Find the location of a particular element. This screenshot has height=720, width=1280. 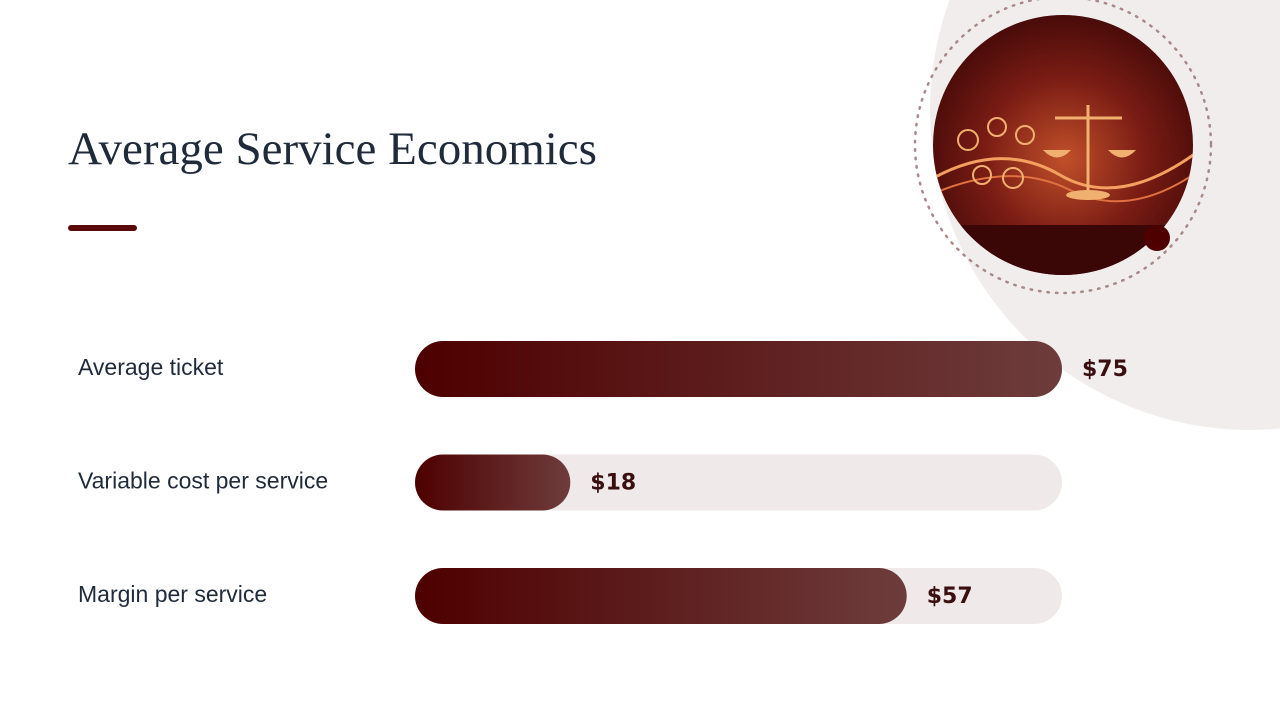

bar-track is located at coordinates (738, 482).